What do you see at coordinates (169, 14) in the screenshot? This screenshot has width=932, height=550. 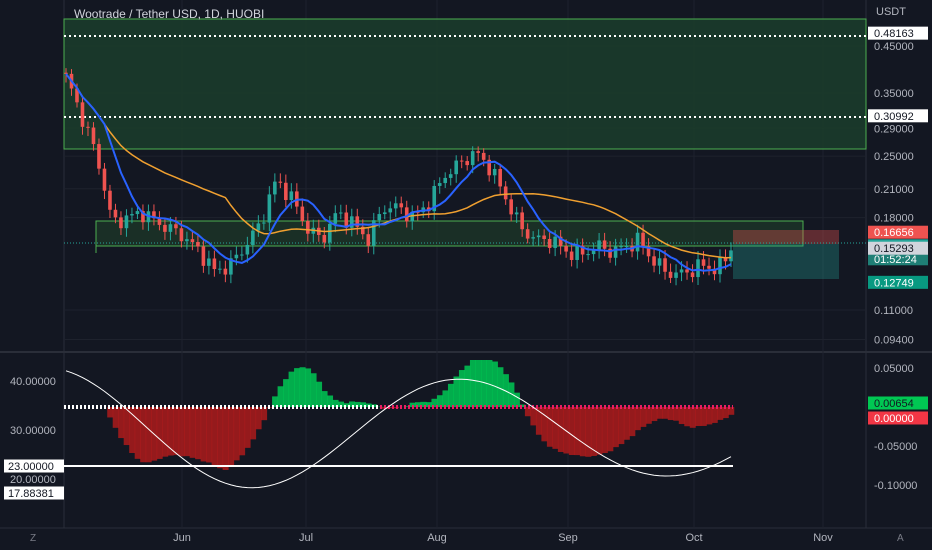 I see `symbol-title: Wootrade / Tether USD, 1D, HUOBI` at bounding box center [169, 14].